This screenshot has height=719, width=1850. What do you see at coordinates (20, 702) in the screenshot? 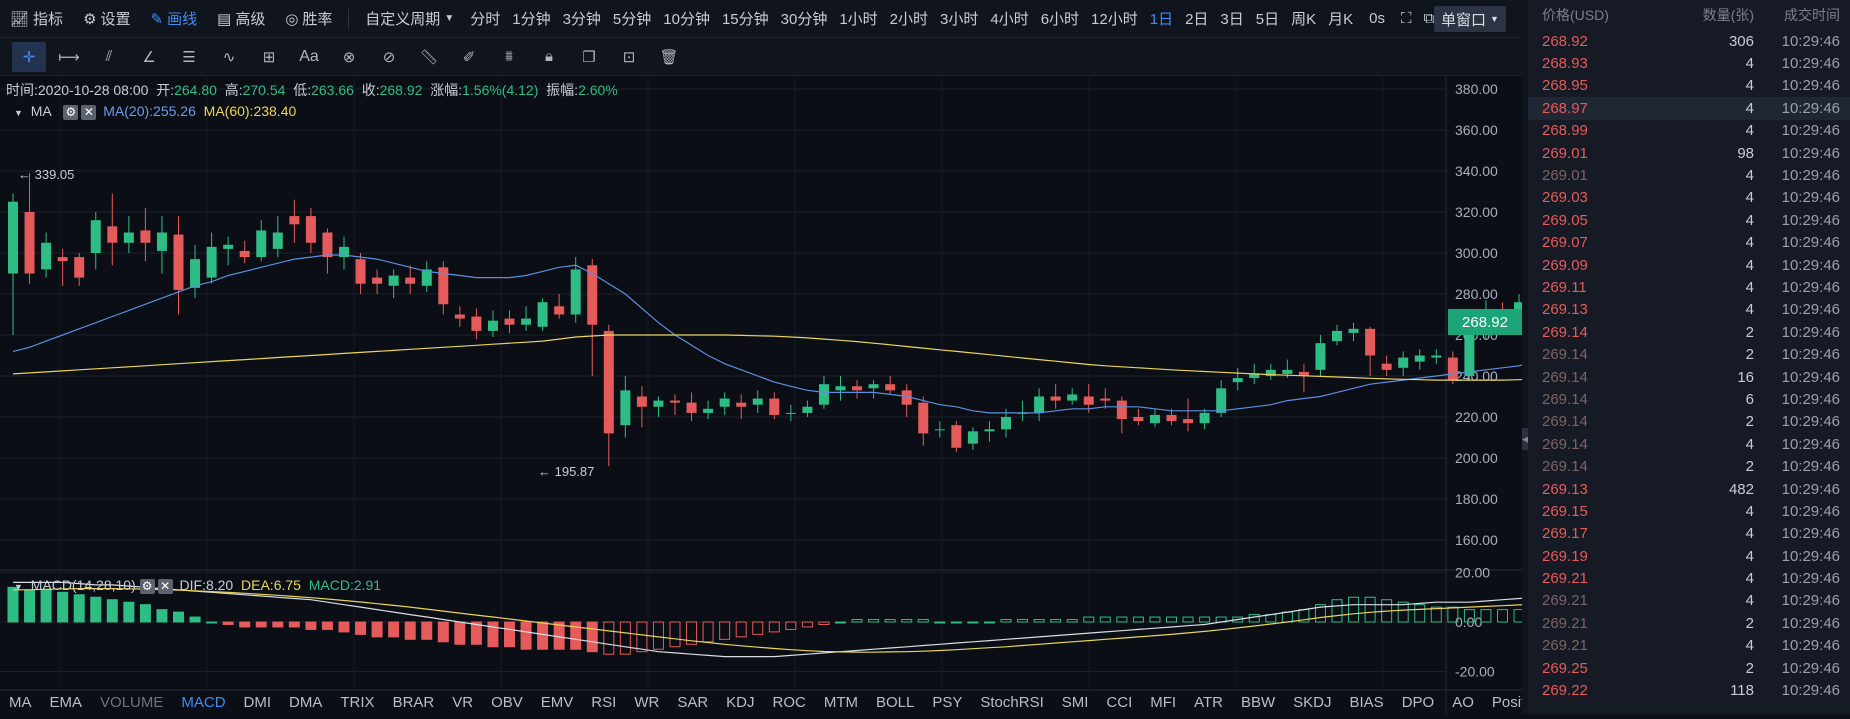
I see `indicator-tab: MA` at bounding box center [20, 702].